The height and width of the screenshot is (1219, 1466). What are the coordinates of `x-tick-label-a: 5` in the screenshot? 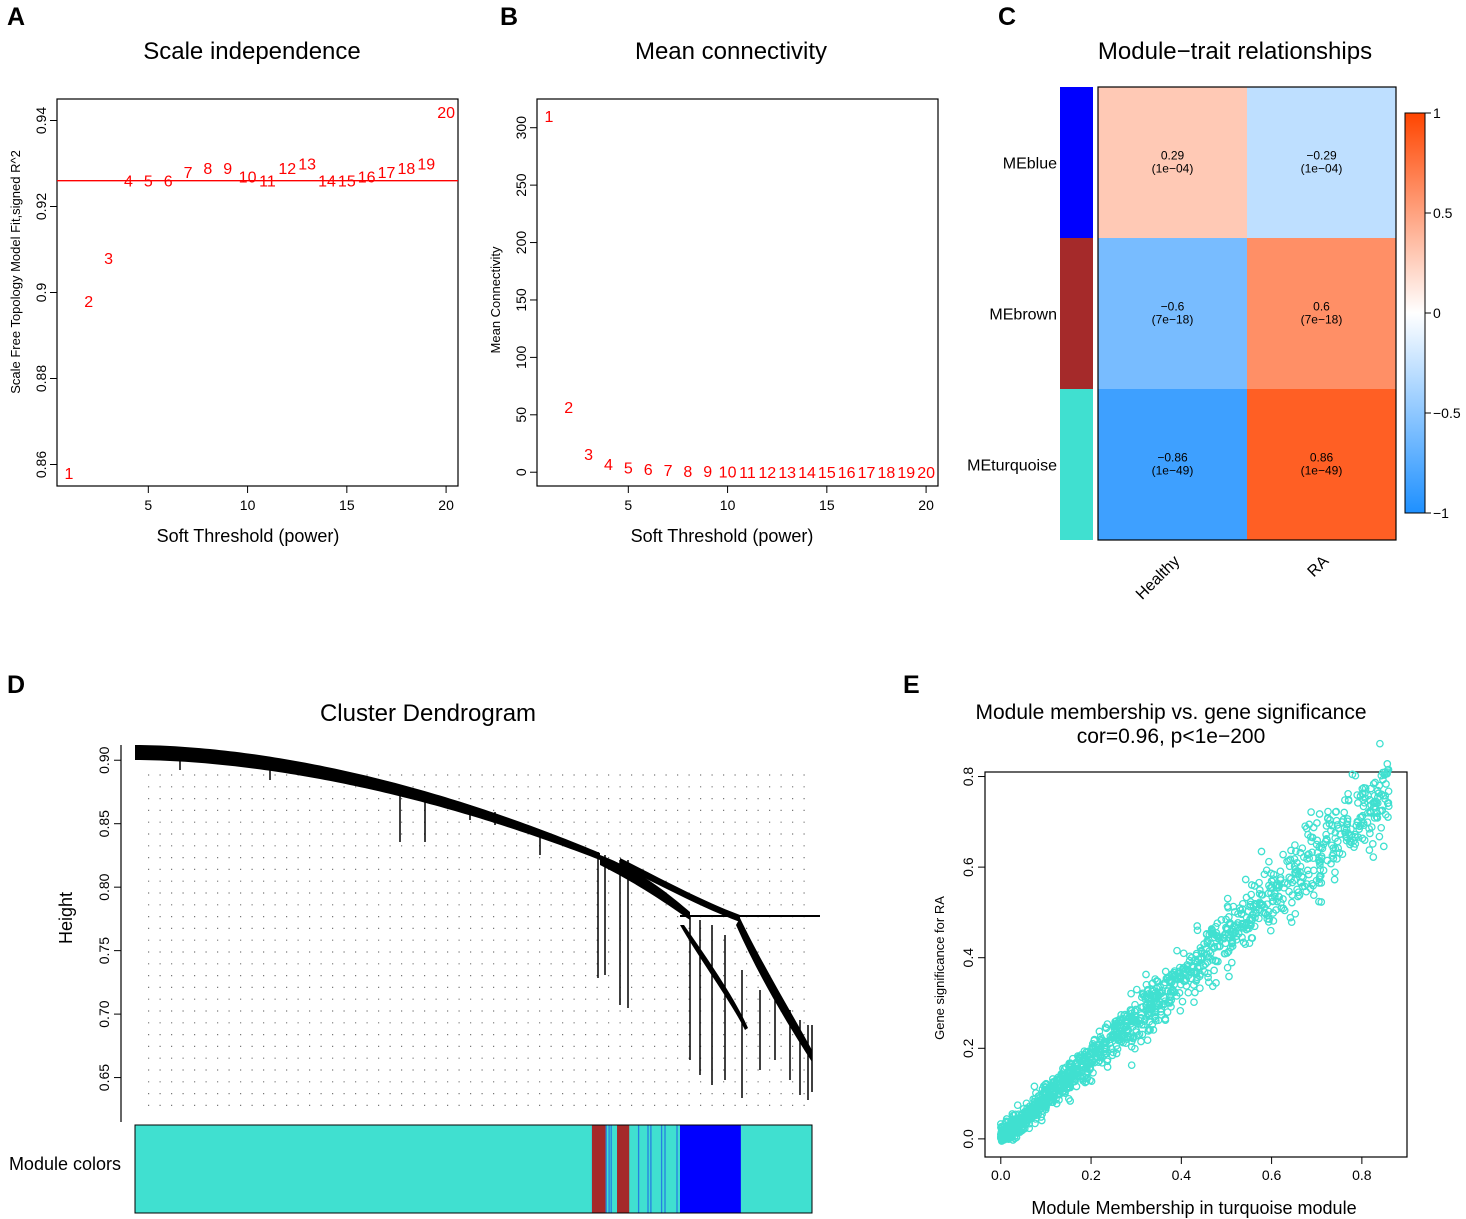 It's located at (148, 505).